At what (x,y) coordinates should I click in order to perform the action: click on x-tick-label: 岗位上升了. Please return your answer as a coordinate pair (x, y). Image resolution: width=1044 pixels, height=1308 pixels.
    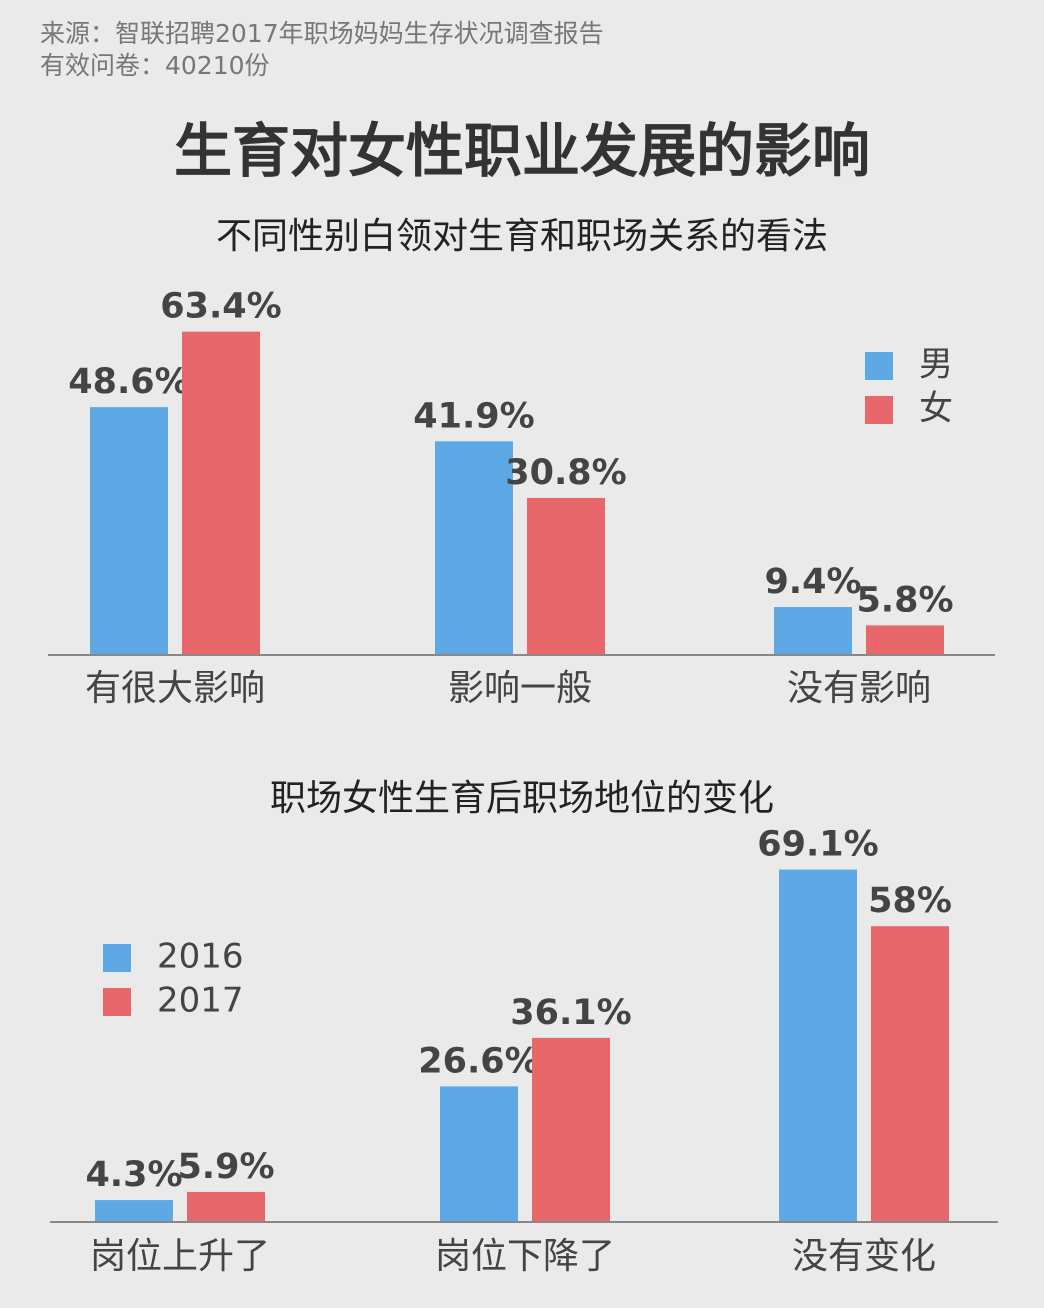
    Looking at the image, I should click on (180, 1256).